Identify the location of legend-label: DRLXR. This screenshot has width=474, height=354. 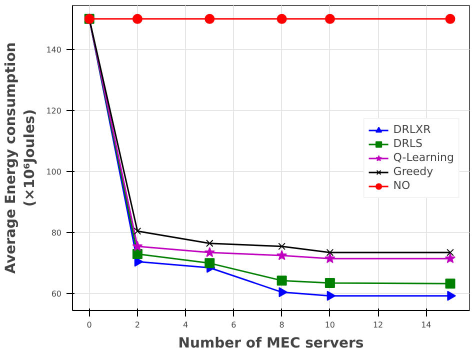
(412, 129).